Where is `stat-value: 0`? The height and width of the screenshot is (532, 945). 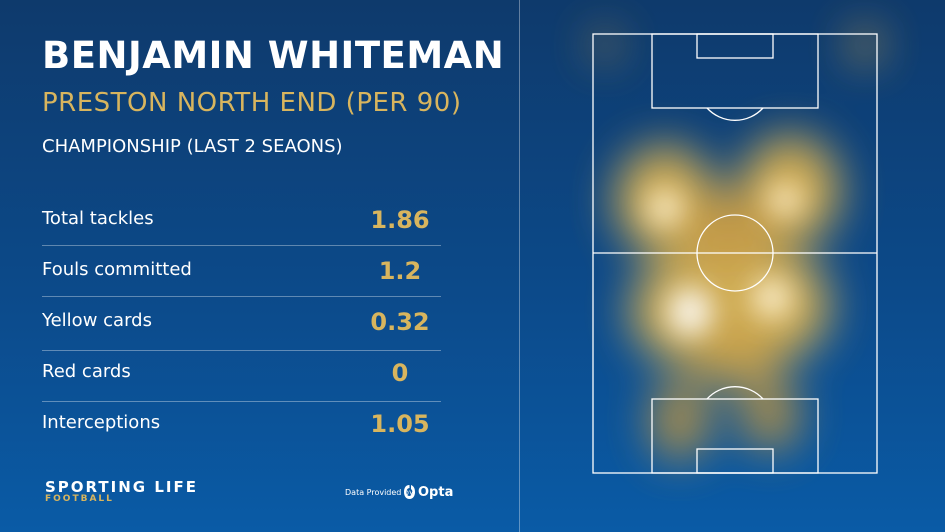 stat-value: 0 is located at coordinates (400, 373).